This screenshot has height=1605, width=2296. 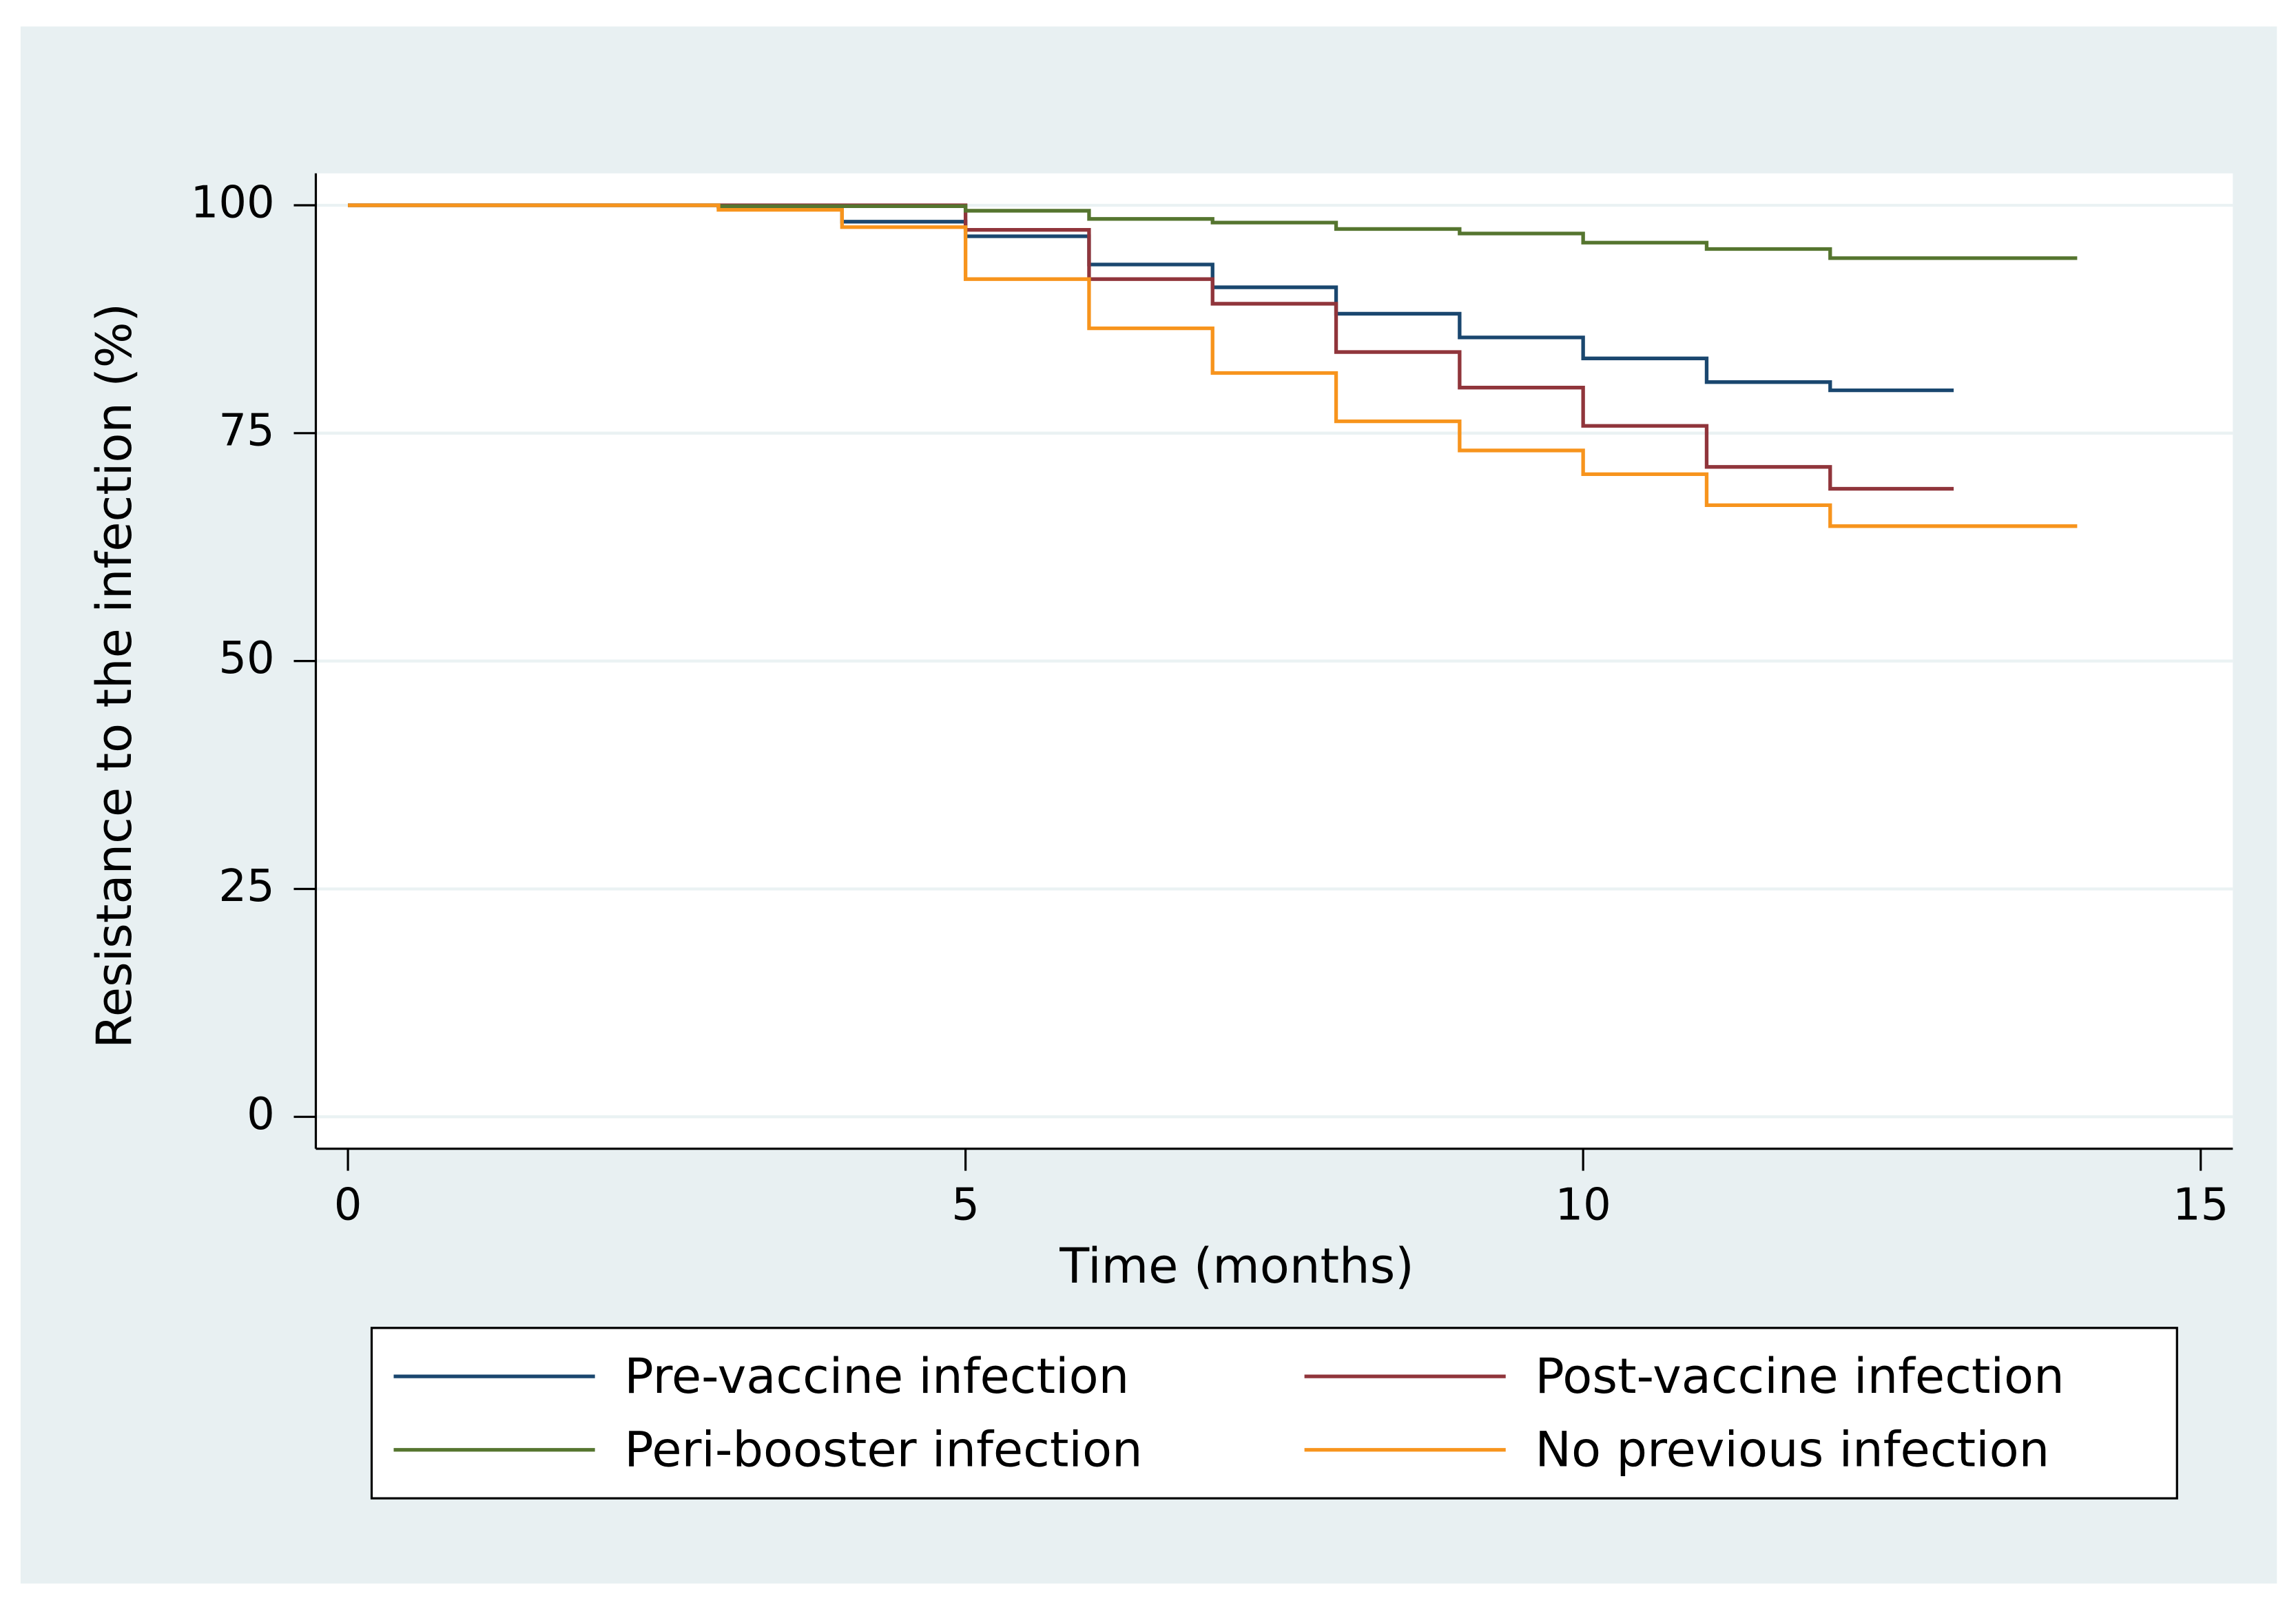 What do you see at coordinates (246, 658) in the screenshot?
I see `y-tick-label: 50` at bounding box center [246, 658].